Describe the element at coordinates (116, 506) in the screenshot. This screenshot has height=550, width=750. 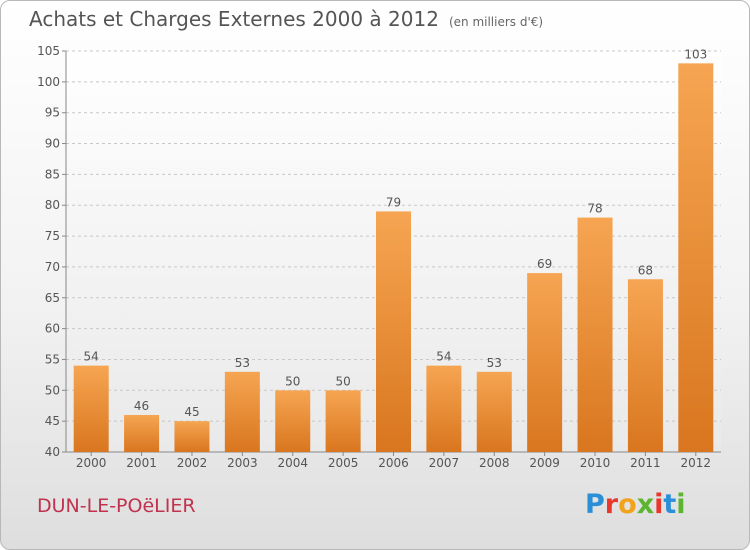
I see `commune-name: DUN-LE-POëLIER` at that location.